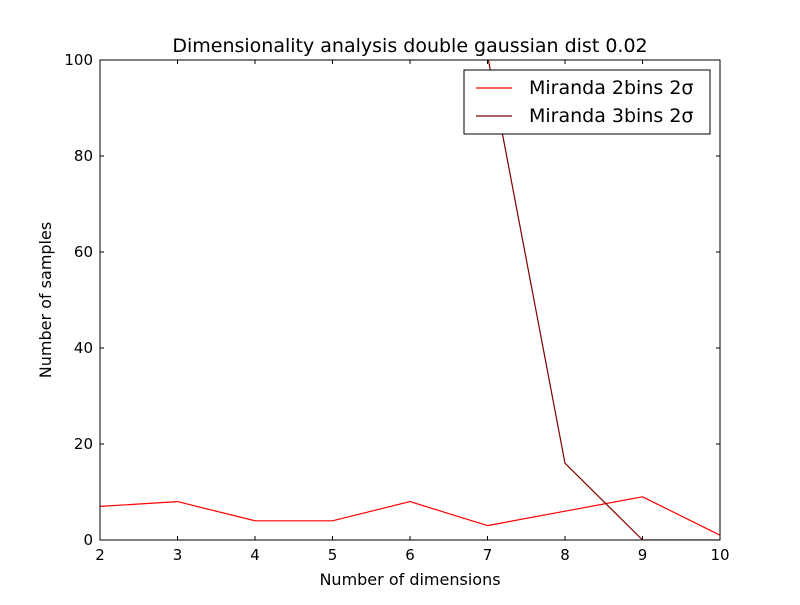 Image resolution: width=800 pixels, height=605 pixels. I want to click on y-axis-label: Number of samples, so click(45, 300).